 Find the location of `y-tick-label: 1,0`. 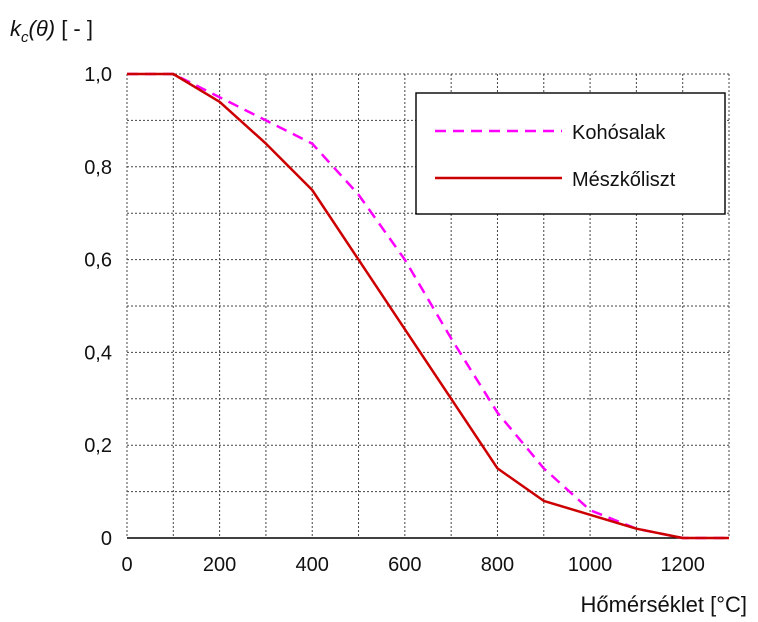

y-tick-label: 1,0 is located at coordinates (98, 75).